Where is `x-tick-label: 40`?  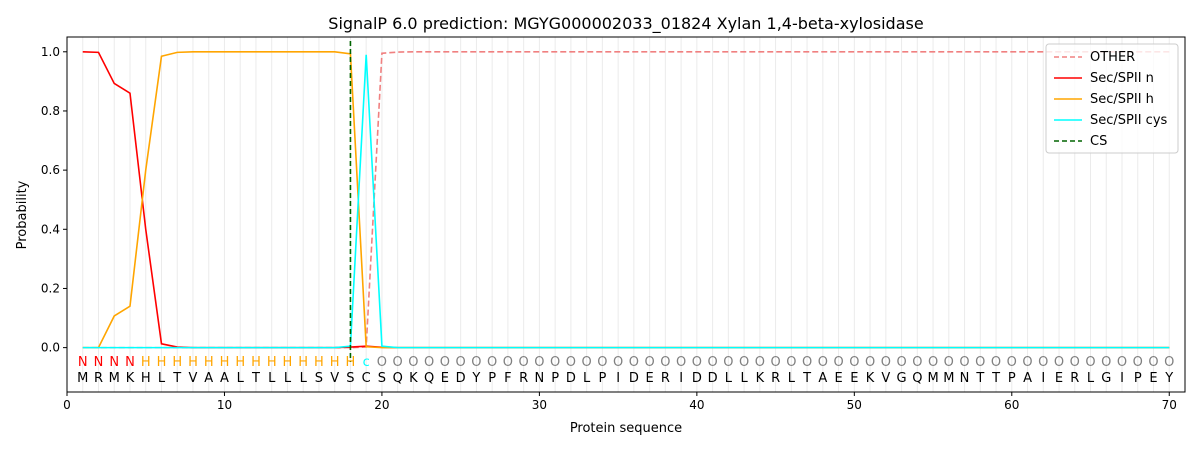
x-tick-label: 40 is located at coordinates (696, 405).